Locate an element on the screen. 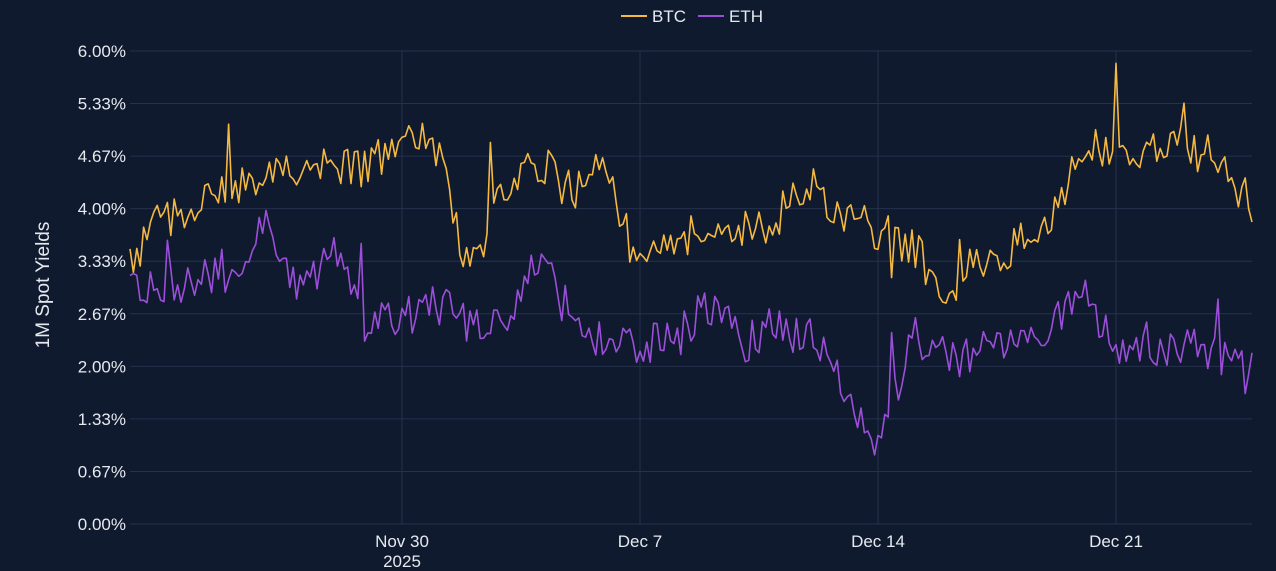  y-tick-label: 3.33% is located at coordinates (102, 261).